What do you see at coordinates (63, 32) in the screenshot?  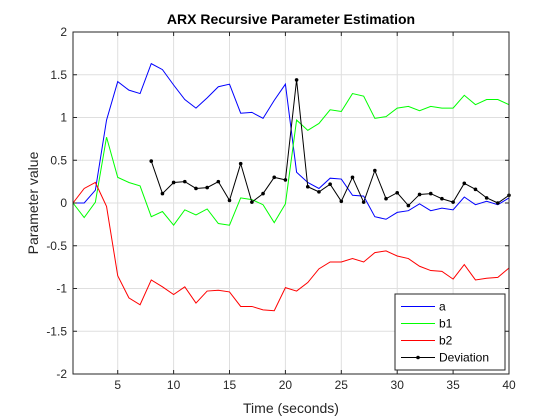 I see `y-tick-label: 2` at bounding box center [63, 32].